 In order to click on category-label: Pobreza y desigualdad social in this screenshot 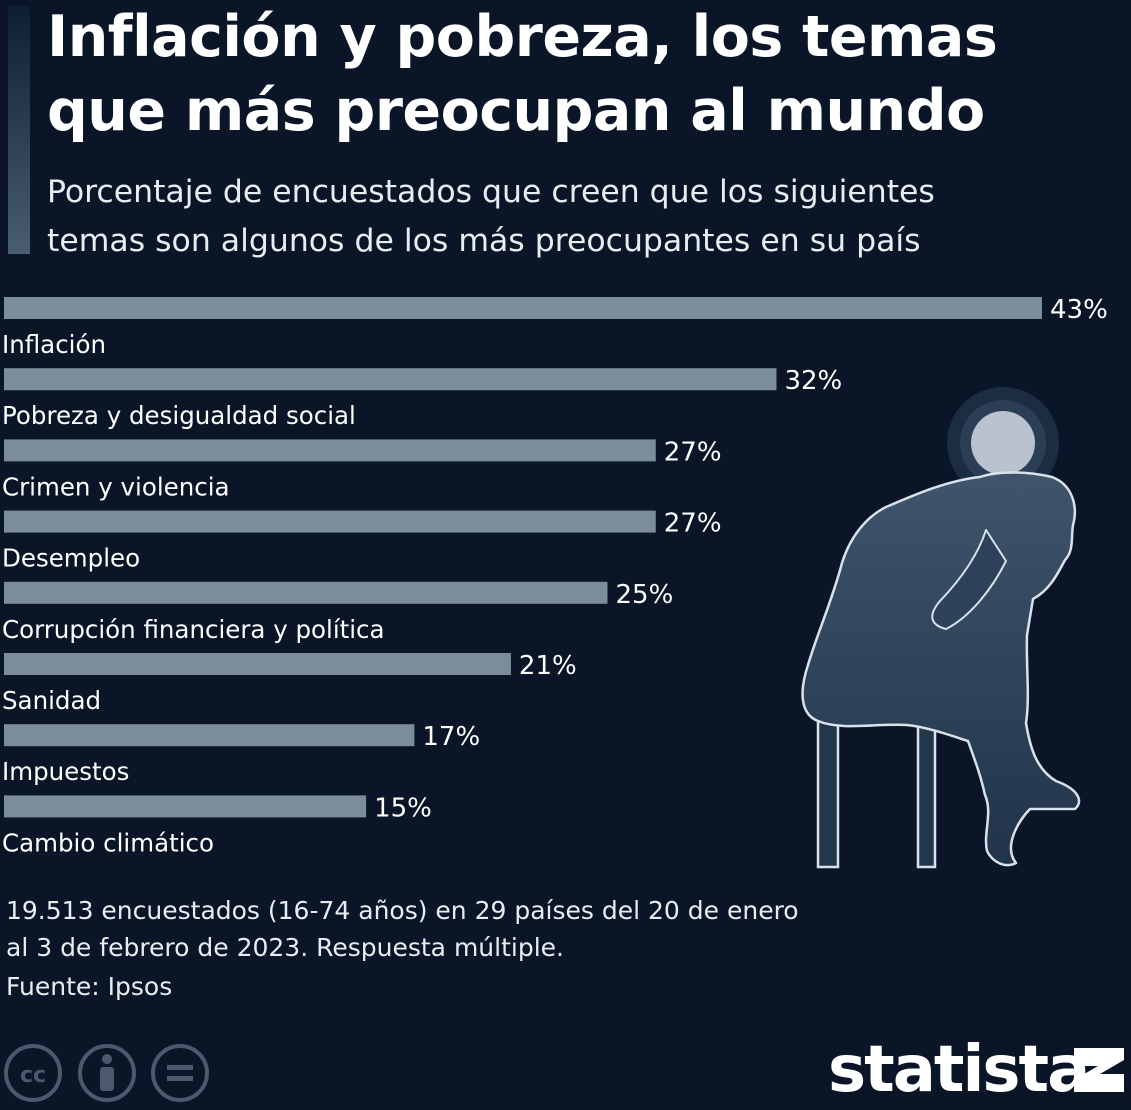, I will do `click(179, 415)`.